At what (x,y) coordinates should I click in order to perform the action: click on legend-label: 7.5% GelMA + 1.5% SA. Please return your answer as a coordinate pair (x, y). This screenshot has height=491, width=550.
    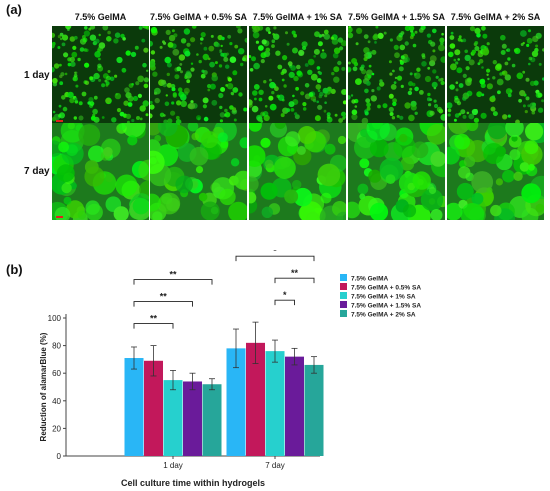
    Looking at the image, I should click on (386, 306).